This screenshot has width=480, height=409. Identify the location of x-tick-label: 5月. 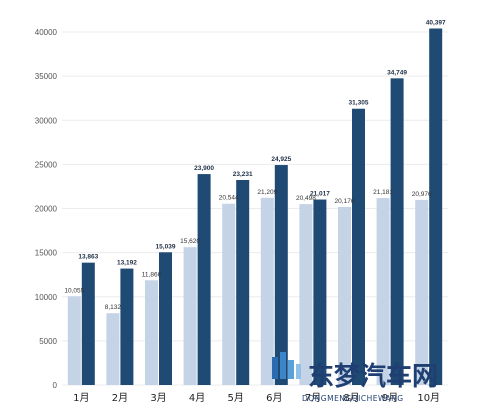
(236, 398).